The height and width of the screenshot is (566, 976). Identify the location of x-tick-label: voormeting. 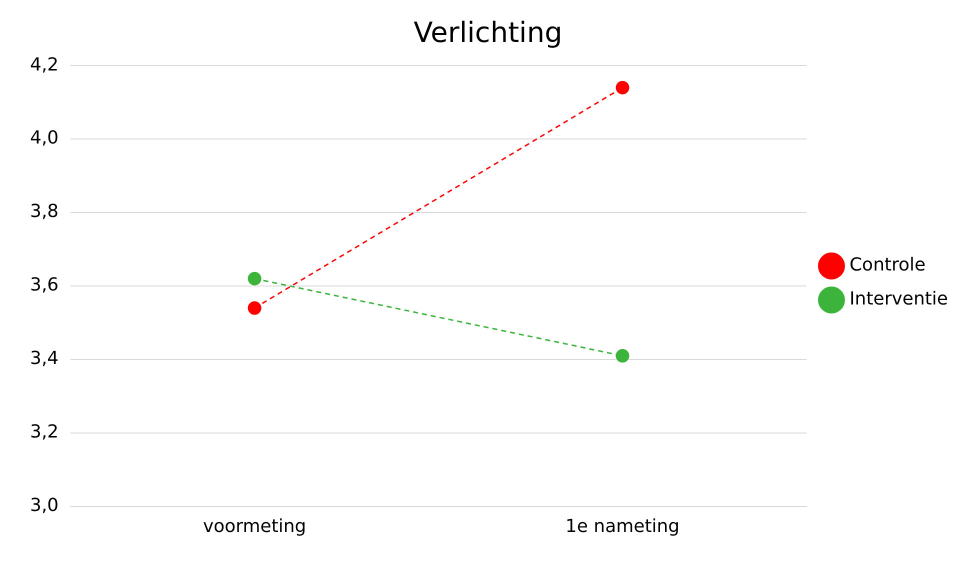
(254, 526).